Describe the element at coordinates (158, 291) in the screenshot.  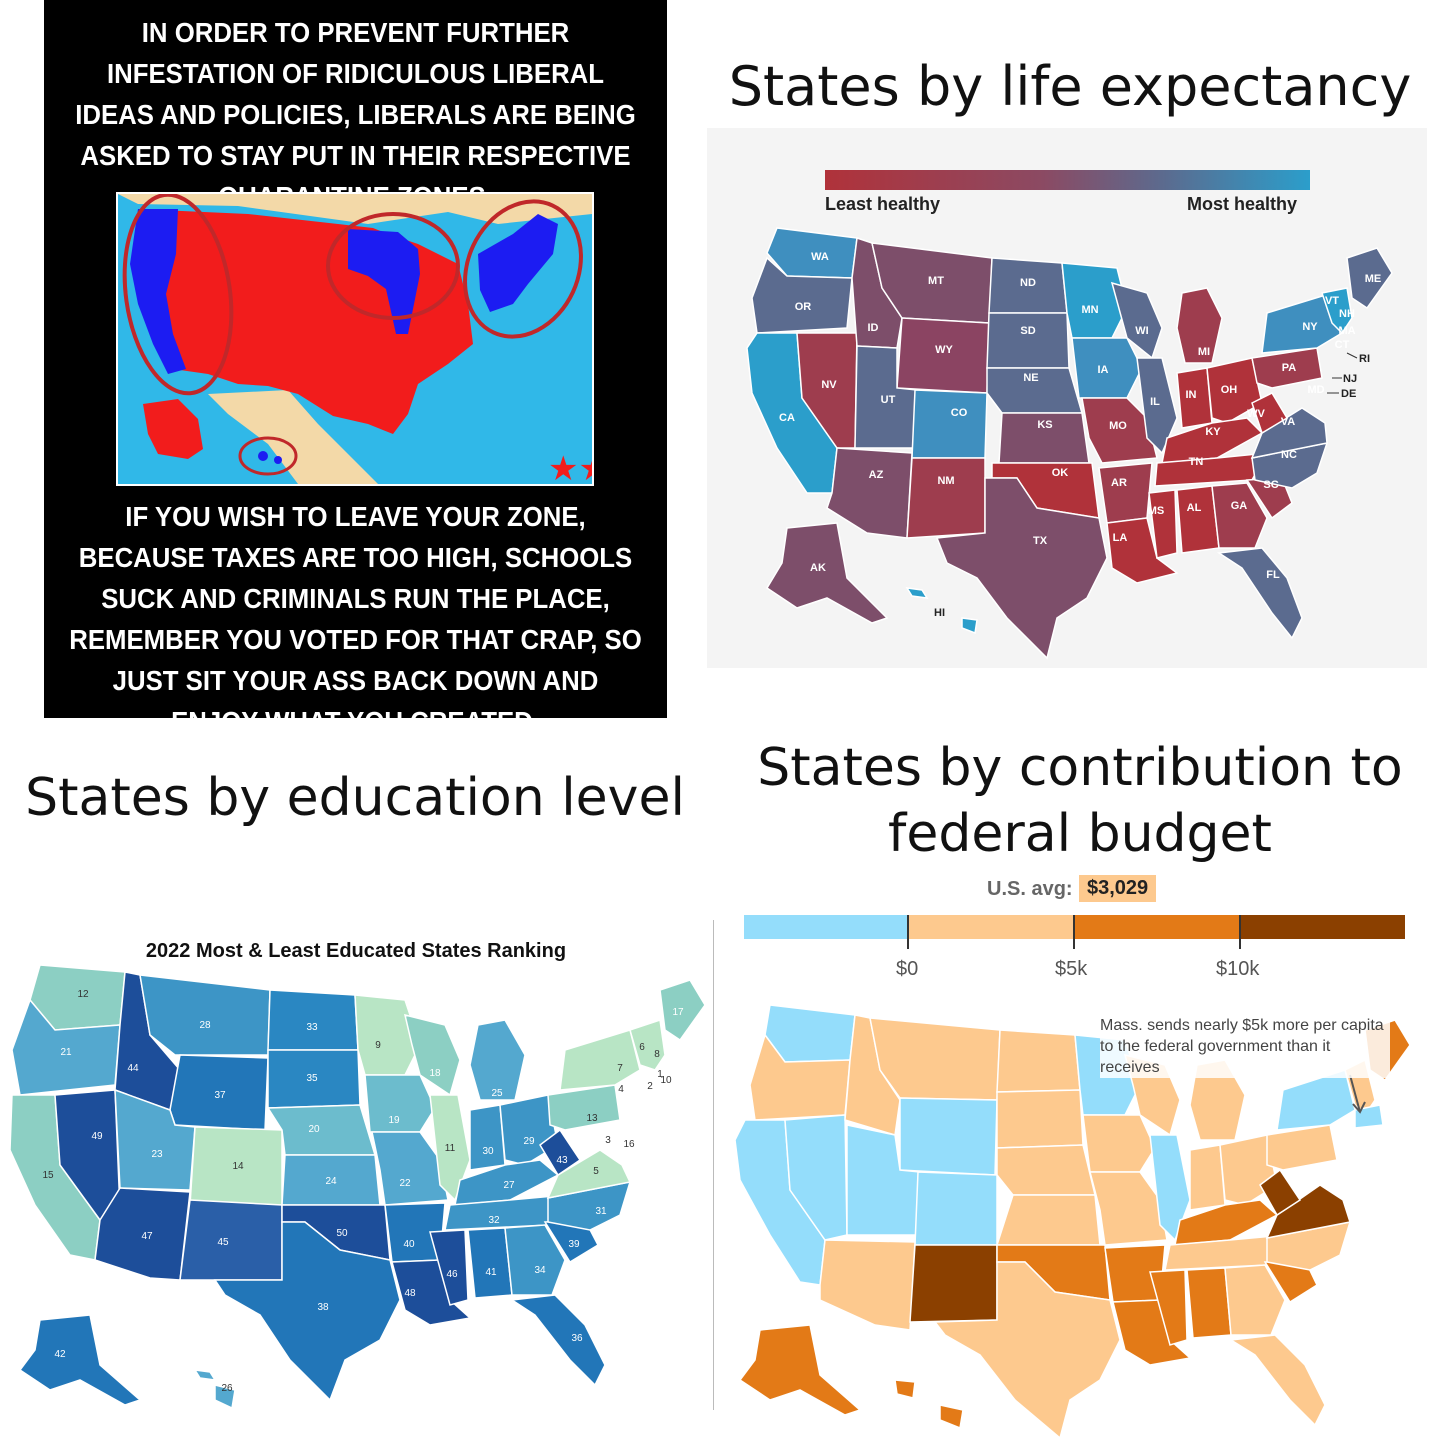
I see `meme-blue-west` at that location.